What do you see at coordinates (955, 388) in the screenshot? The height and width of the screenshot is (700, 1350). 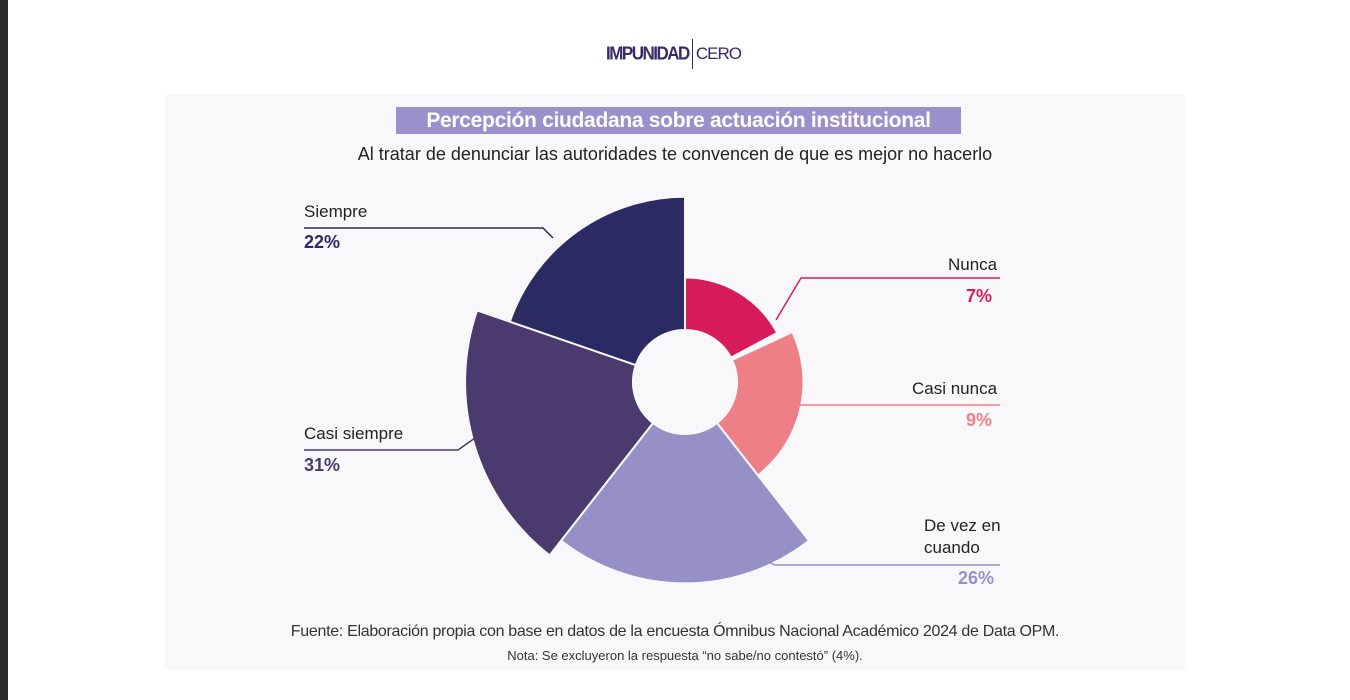 I see `label-casi-nunca: Casi nunca` at bounding box center [955, 388].